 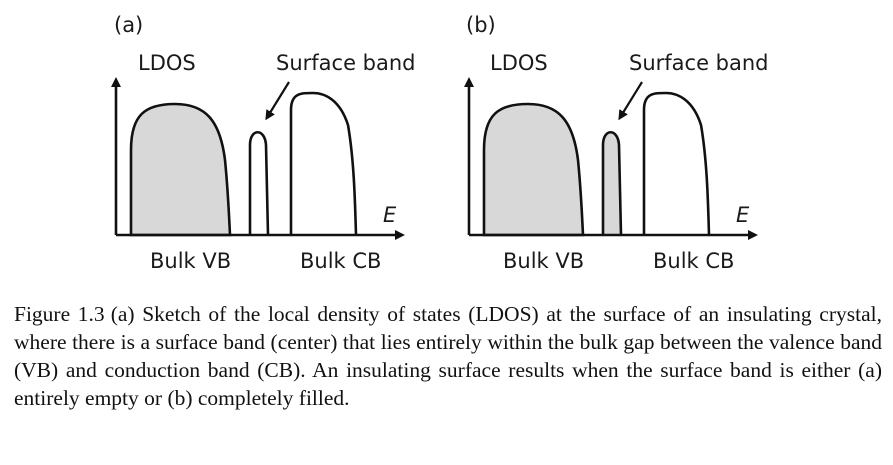 What do you see at coordinates (543, 261) in the screenshot?
I see `panel-b-vb-label: Bulk VB` at bounding box center [543, 261].